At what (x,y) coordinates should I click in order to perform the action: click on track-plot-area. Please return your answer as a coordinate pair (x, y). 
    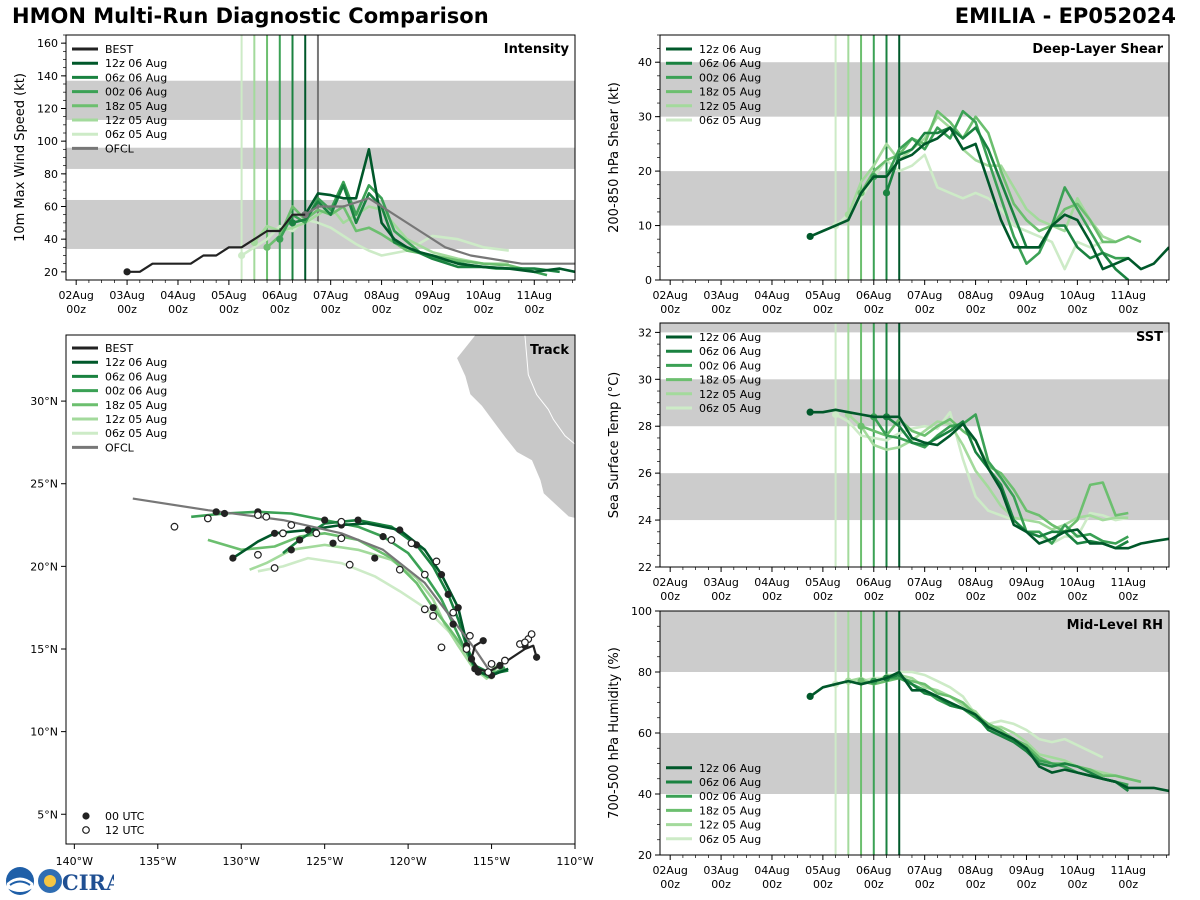
    Looking at the image, I should click on (353, 508).